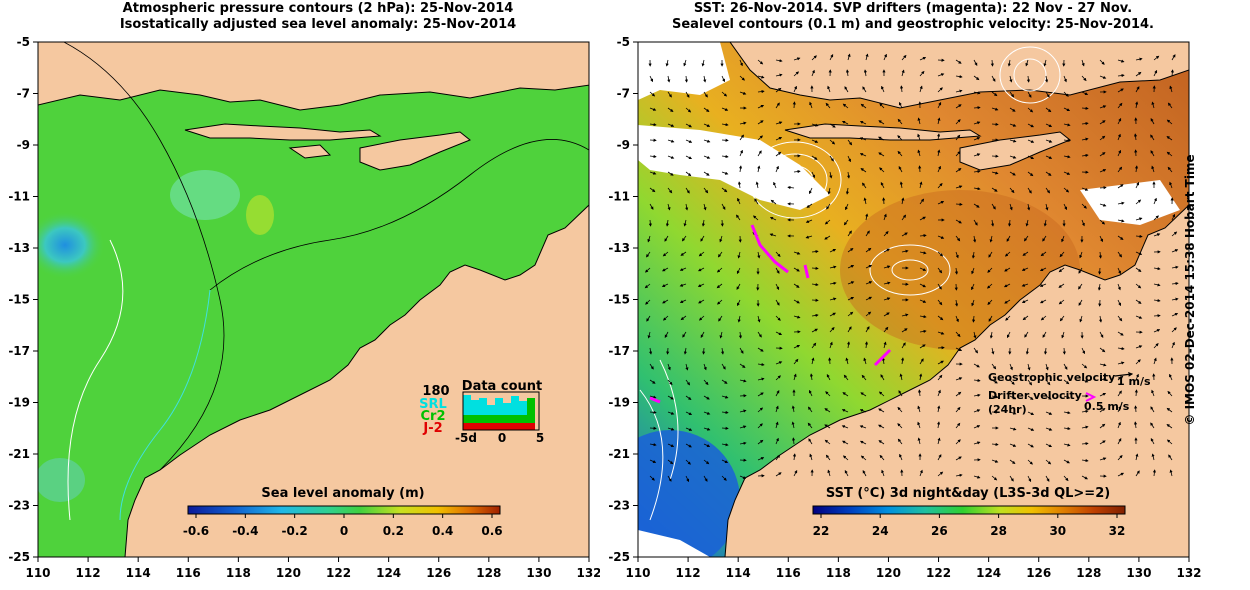 This screenshot has height=590, width=1250. What do you see at coordinates (344, 531) in the screenshot?
I see `colorbar-tick-label: 0` at bounding box center [344, 531].